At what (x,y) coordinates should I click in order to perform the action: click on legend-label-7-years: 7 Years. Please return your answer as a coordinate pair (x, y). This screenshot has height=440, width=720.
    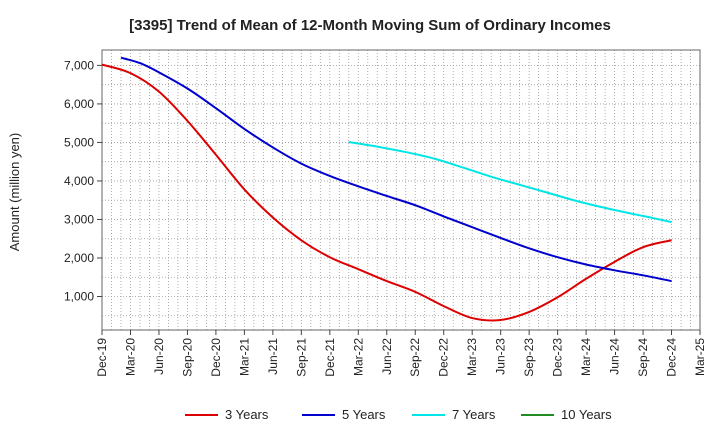
    Looking at the image, I should click on (474, 414).